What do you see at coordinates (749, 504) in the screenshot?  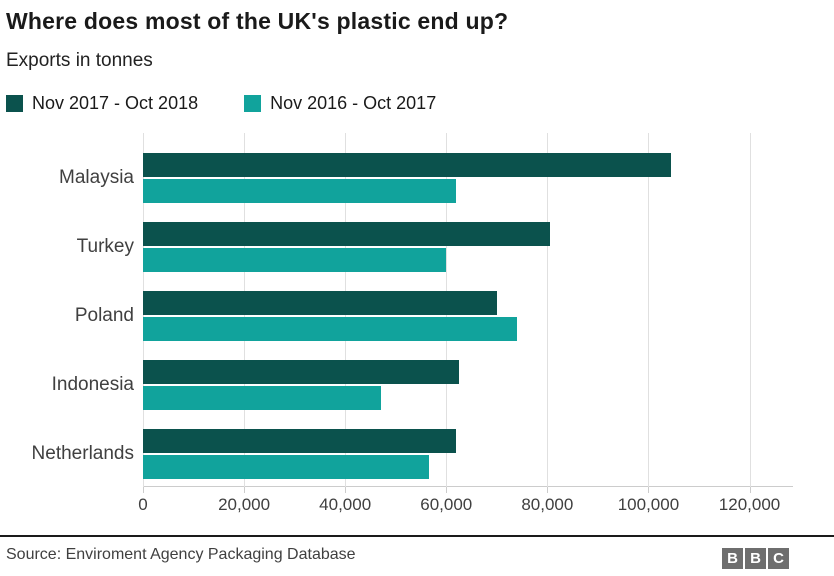 I see `x-tick-label: 120,000` at bounding box center [749, 504].